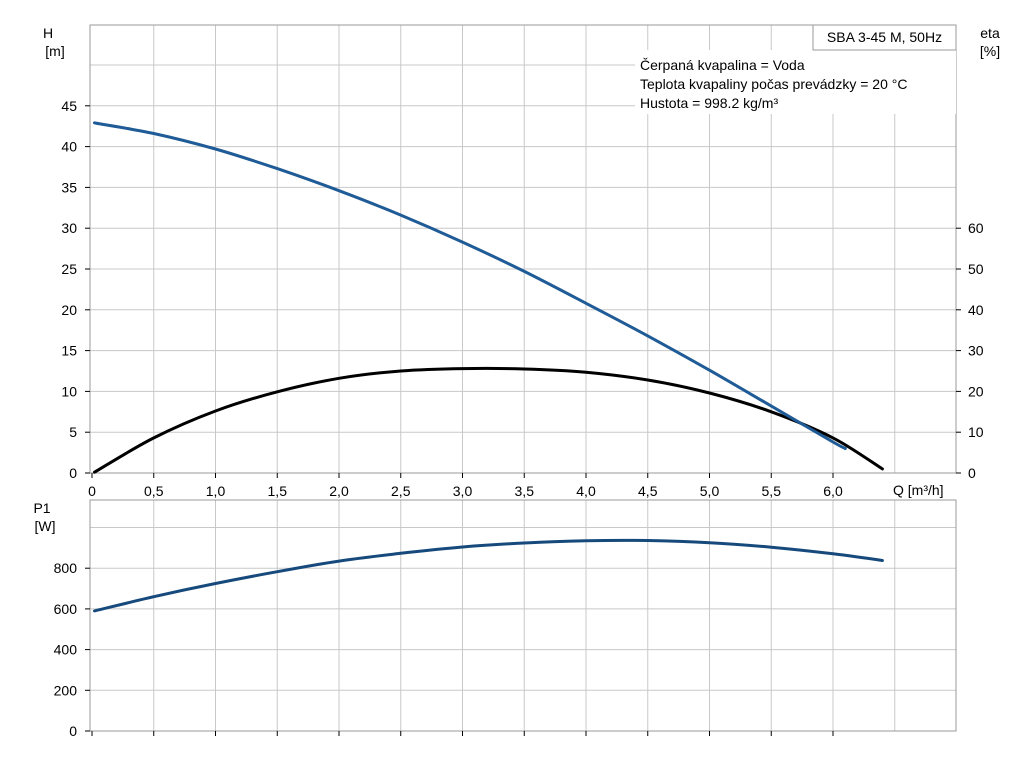 The height and width of the screenshot is (768, 1024). What do you see at coordinates (69, 106) in the screenshot?
I see `y-tick-label: 45` at bounding box center [69, 106].